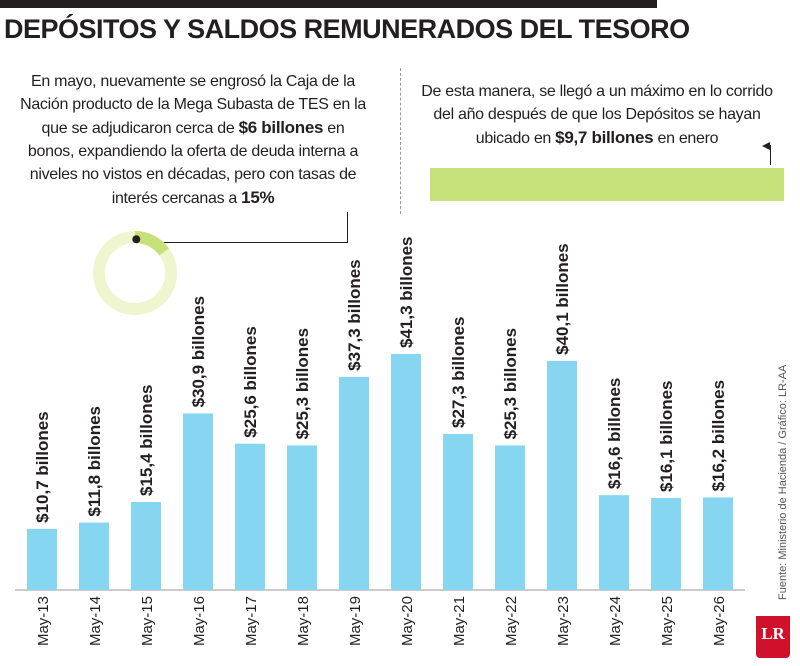 Image resolution: width=800 pixels, height=666 pixels. What do you see at coordinates (199, 621) in the screenshot?
I see `tick-label-may-16: May-16` at bounding box center [199, 621].